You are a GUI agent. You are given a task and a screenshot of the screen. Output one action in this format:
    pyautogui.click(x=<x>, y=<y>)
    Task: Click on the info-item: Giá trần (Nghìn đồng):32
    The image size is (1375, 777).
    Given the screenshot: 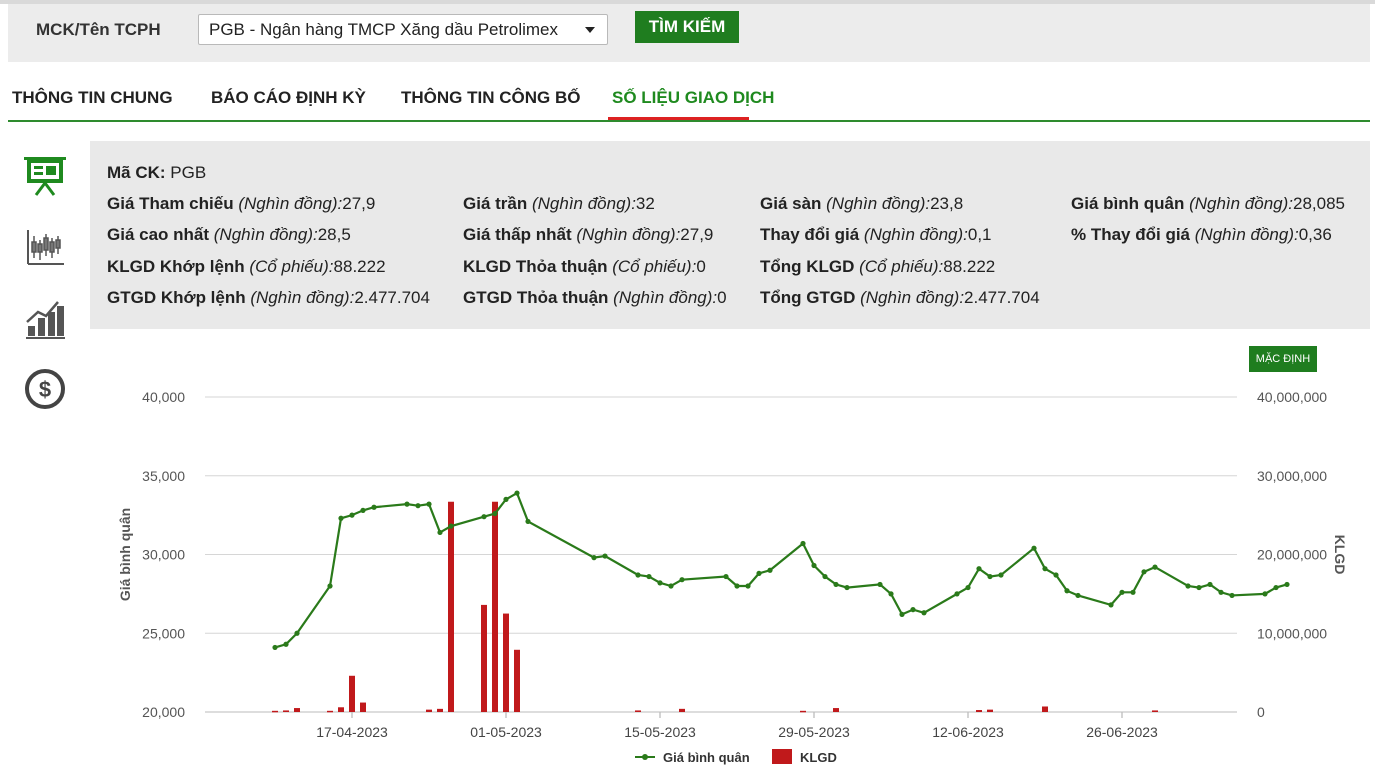 What is the action you would take?
    pyautogui.click(x=559, y=204)
    